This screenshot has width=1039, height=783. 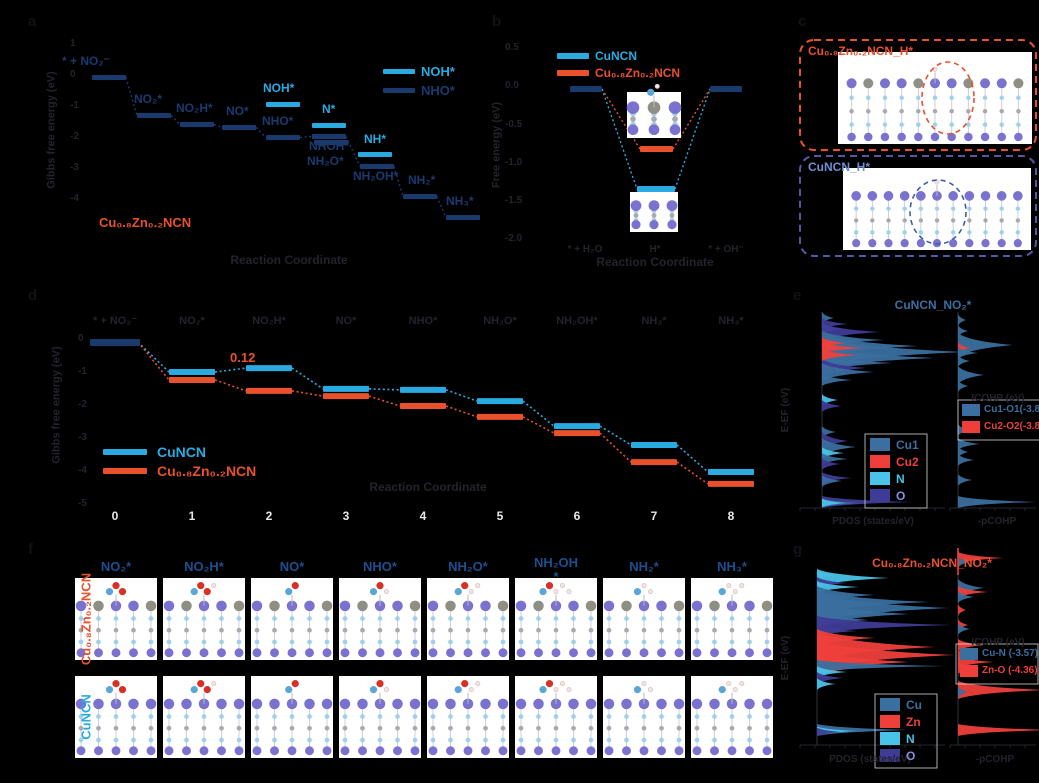 What do you see at coordinates (74, 198) in the screenshot?
I see `panel-a-ytick: -4` at bounding box center [74, 198].